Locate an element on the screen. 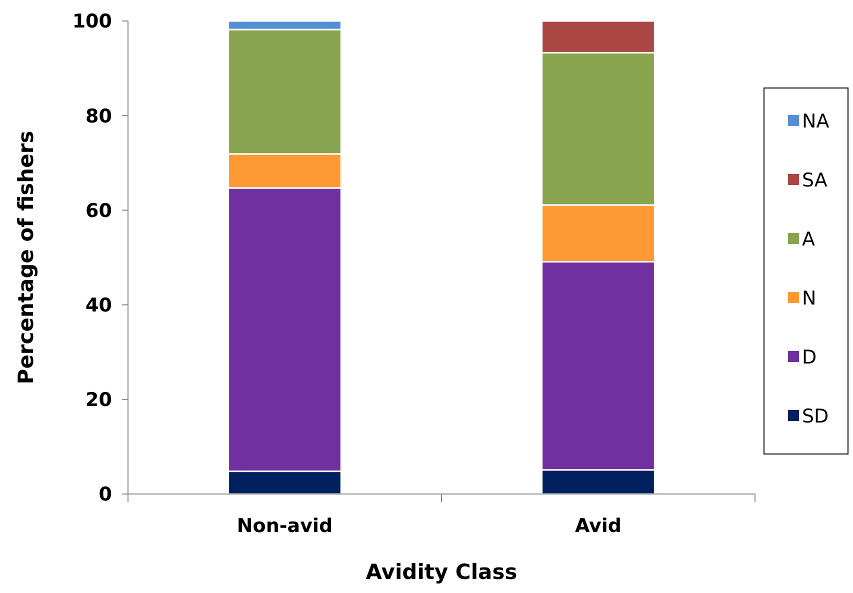 The width and height of the screenshot is (853, 593). legend-label: SD is located at coordinates (815, 417).